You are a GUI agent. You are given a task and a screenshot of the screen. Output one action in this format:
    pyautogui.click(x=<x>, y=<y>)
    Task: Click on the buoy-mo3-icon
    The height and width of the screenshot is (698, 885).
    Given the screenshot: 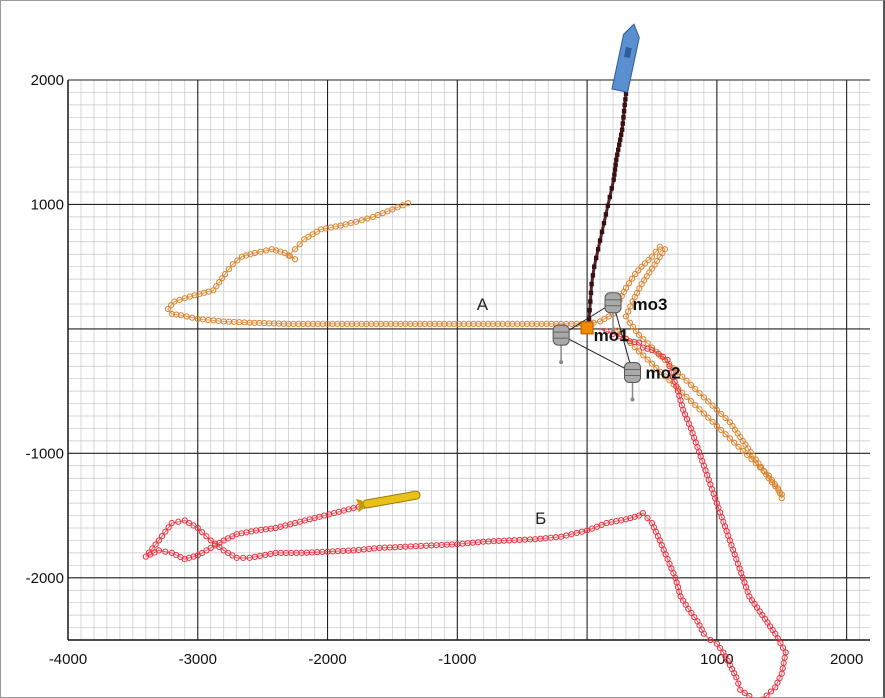 What is the action you would take?
    pyautogui.click(x=613, y=312)
    